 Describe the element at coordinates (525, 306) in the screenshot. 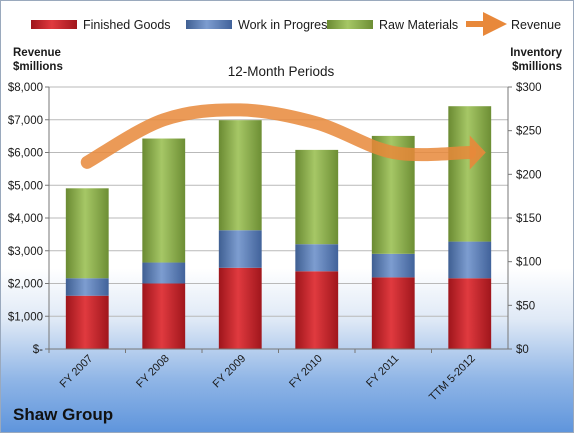

I see `right-tick-label: $50` at that location.